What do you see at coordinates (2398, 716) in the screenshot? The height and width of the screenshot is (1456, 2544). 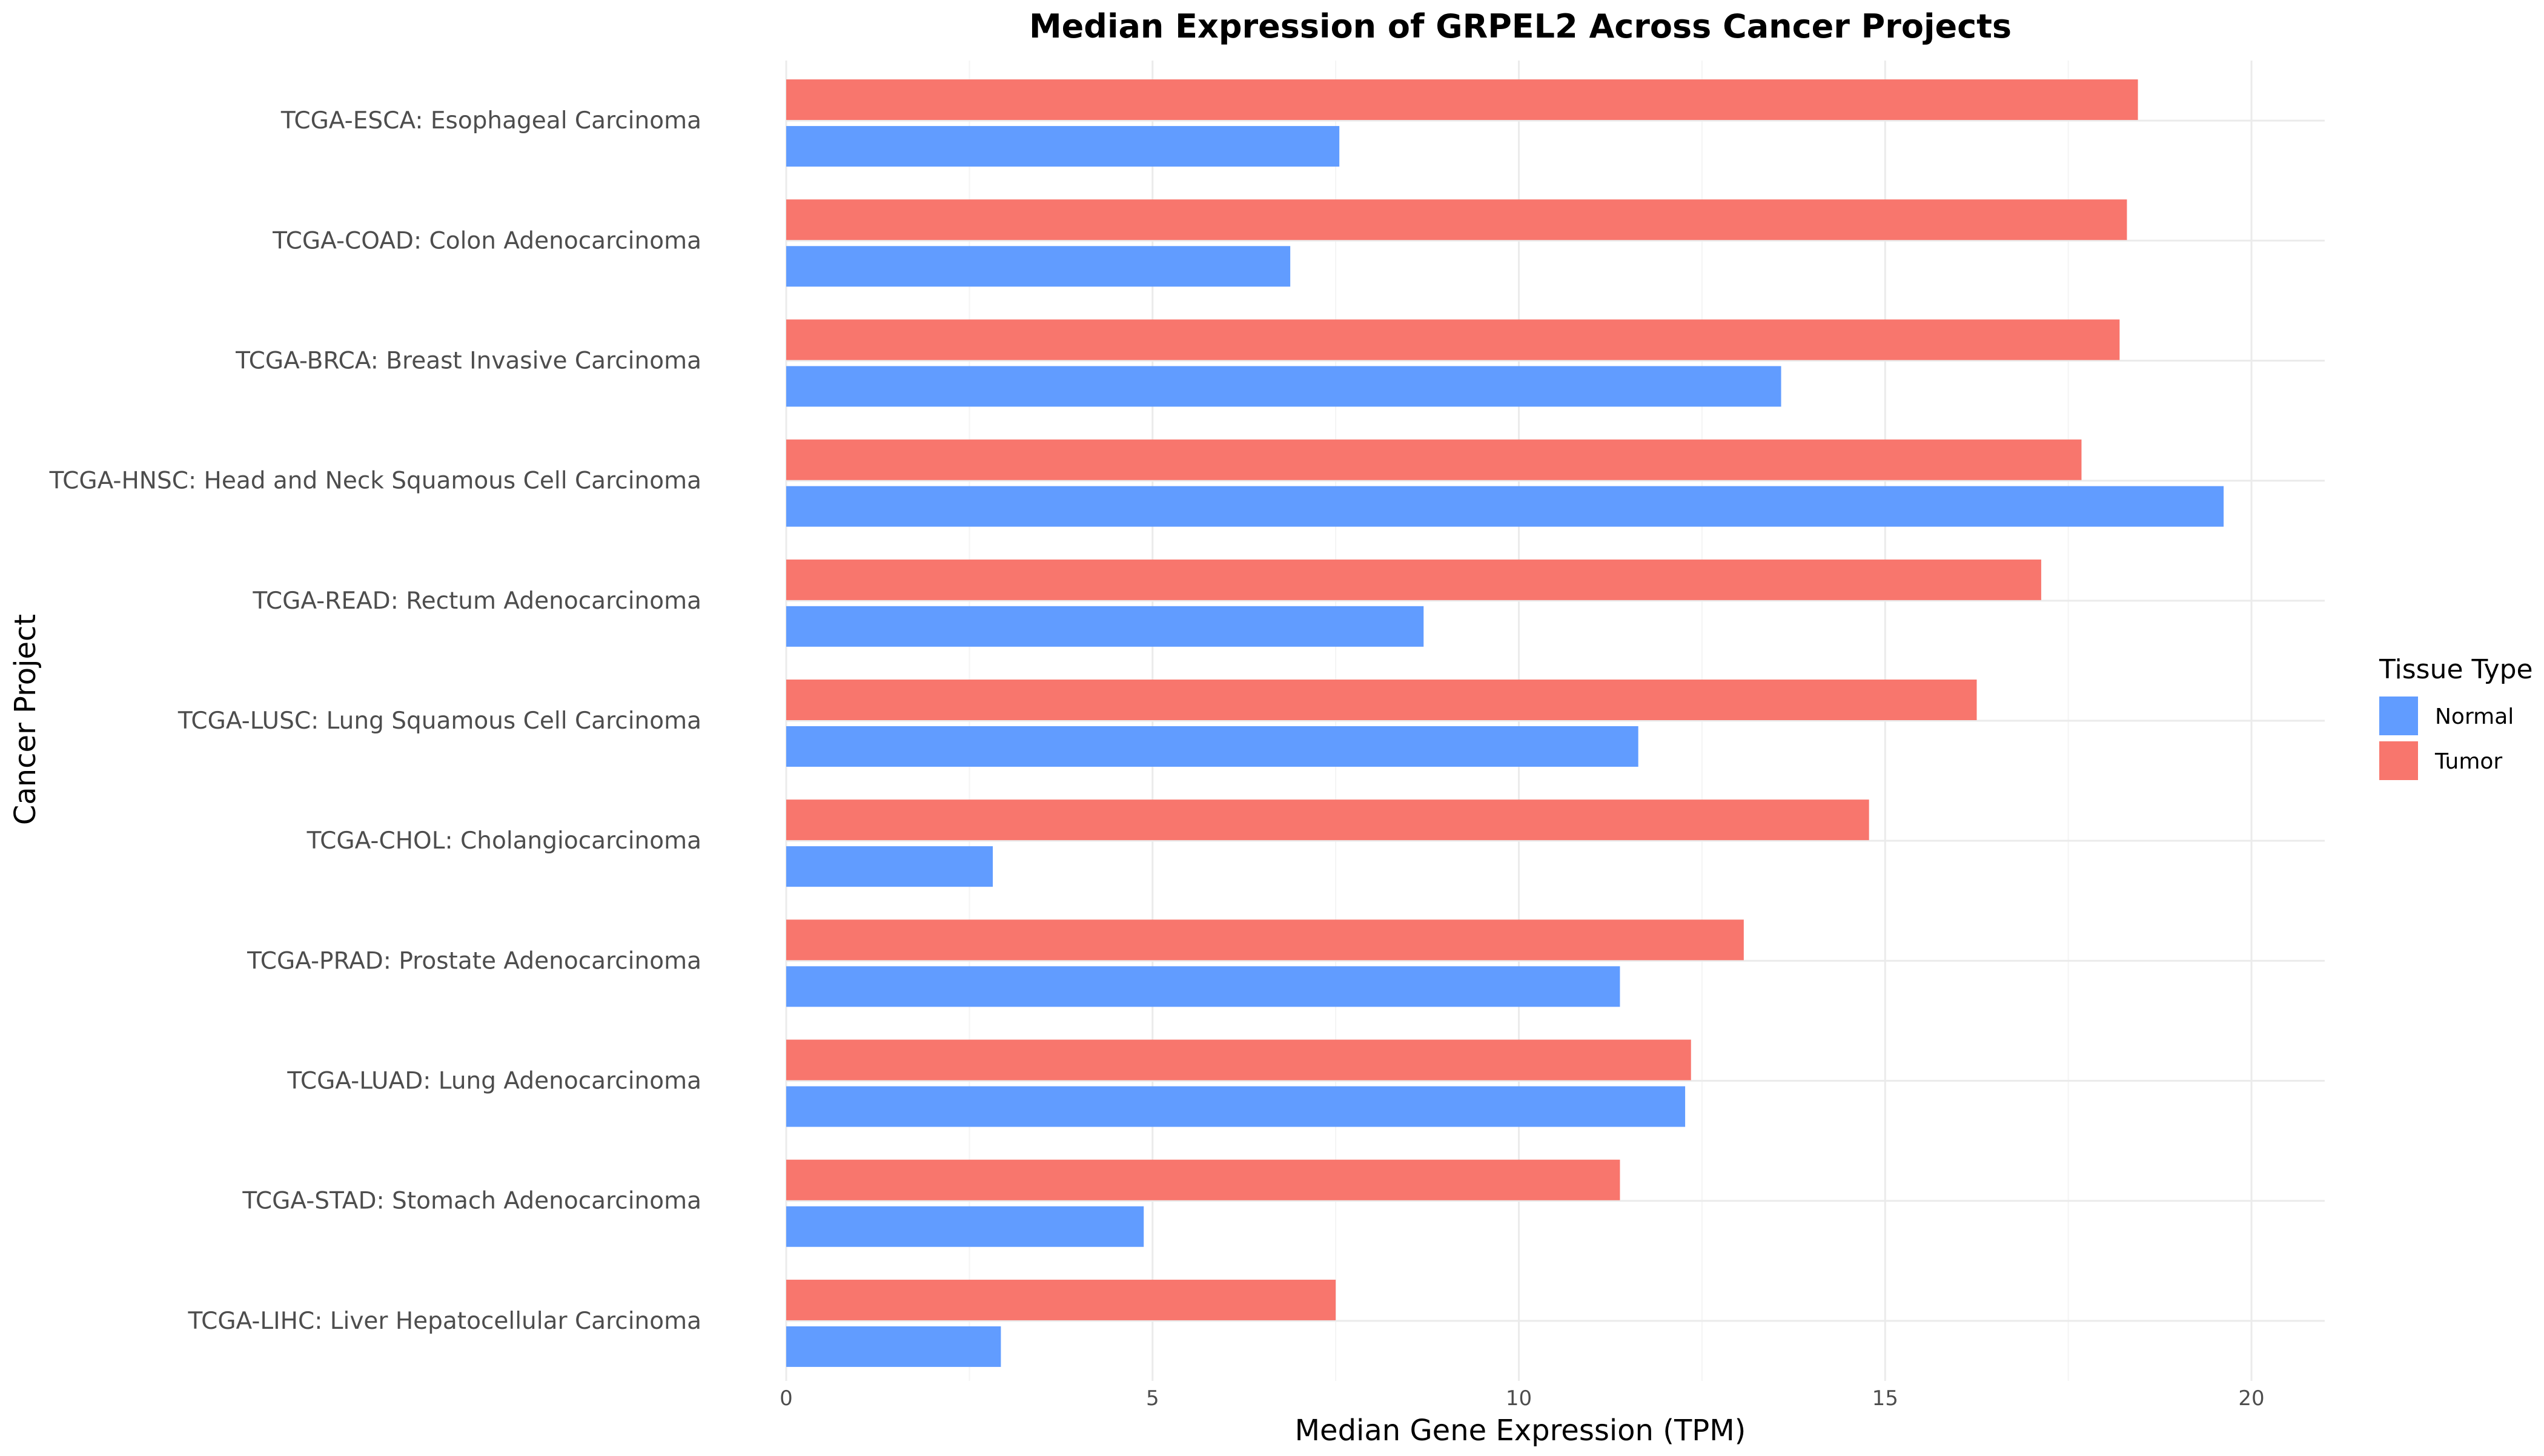 I see `legend-swatch-normal` at bounding box center [2398, 716].